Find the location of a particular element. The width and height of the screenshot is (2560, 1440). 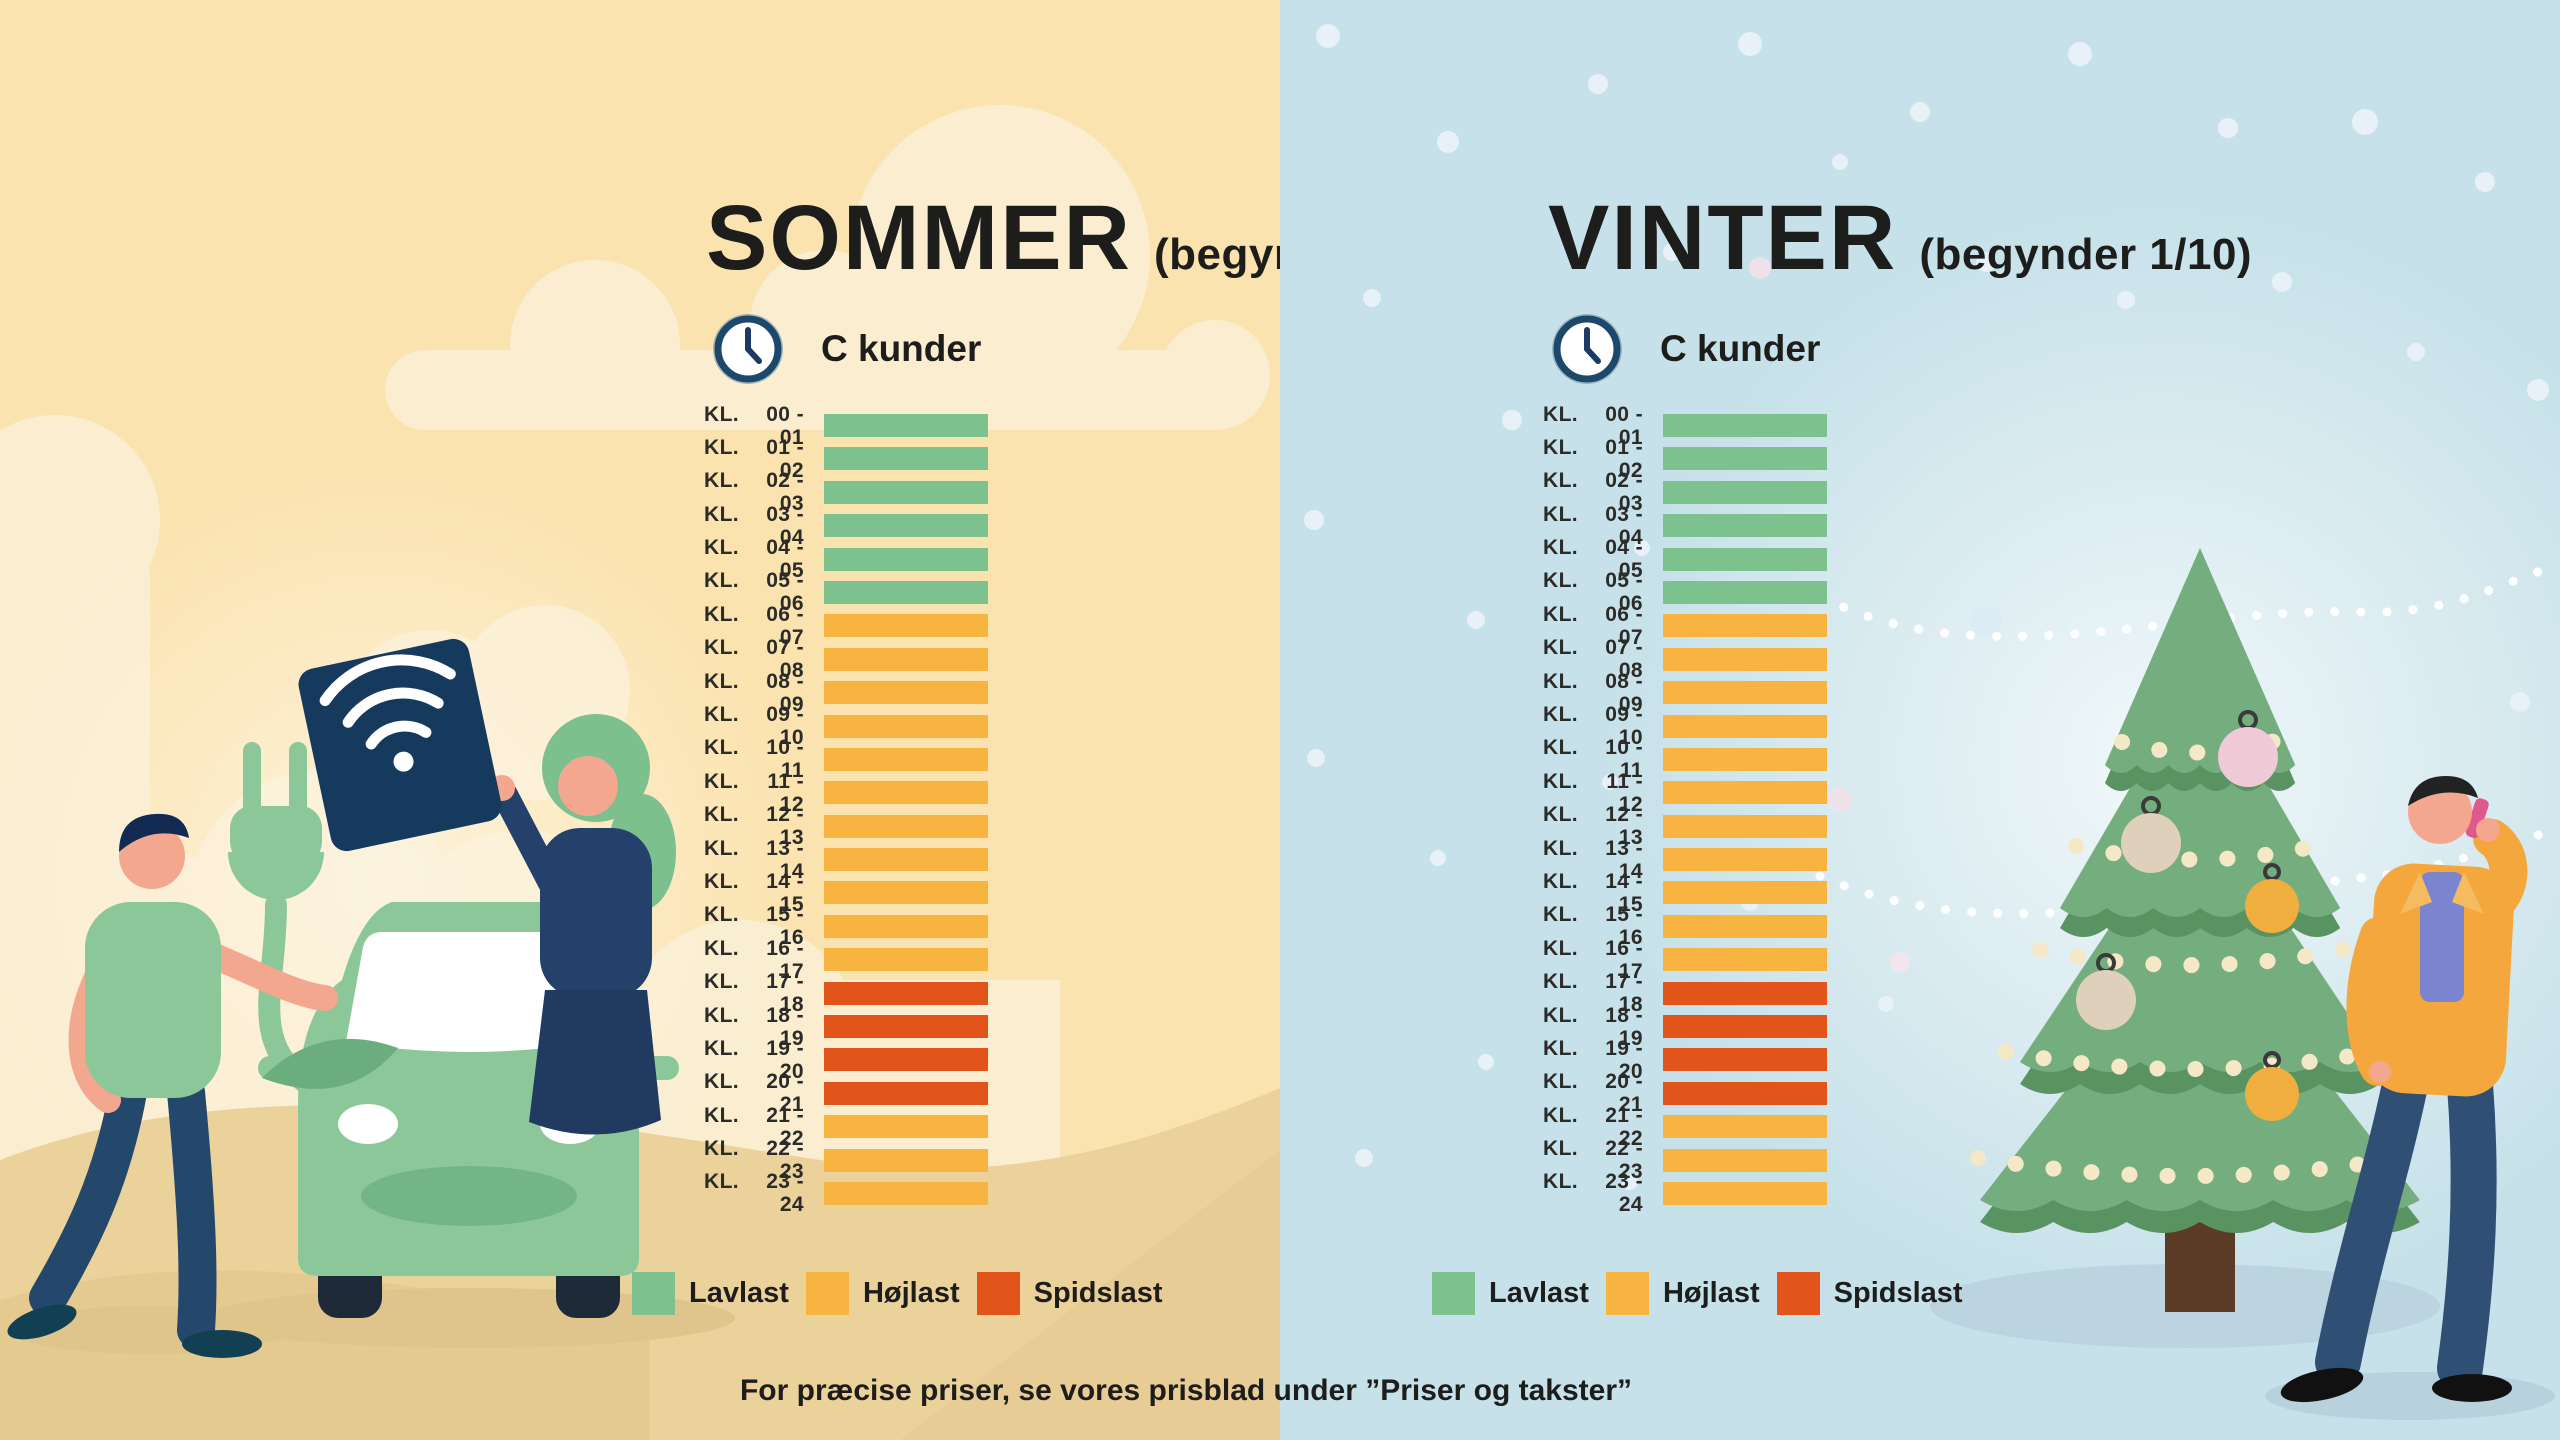

schedule-row: KL. 10 - 11 is located at coordinates (846, 759).